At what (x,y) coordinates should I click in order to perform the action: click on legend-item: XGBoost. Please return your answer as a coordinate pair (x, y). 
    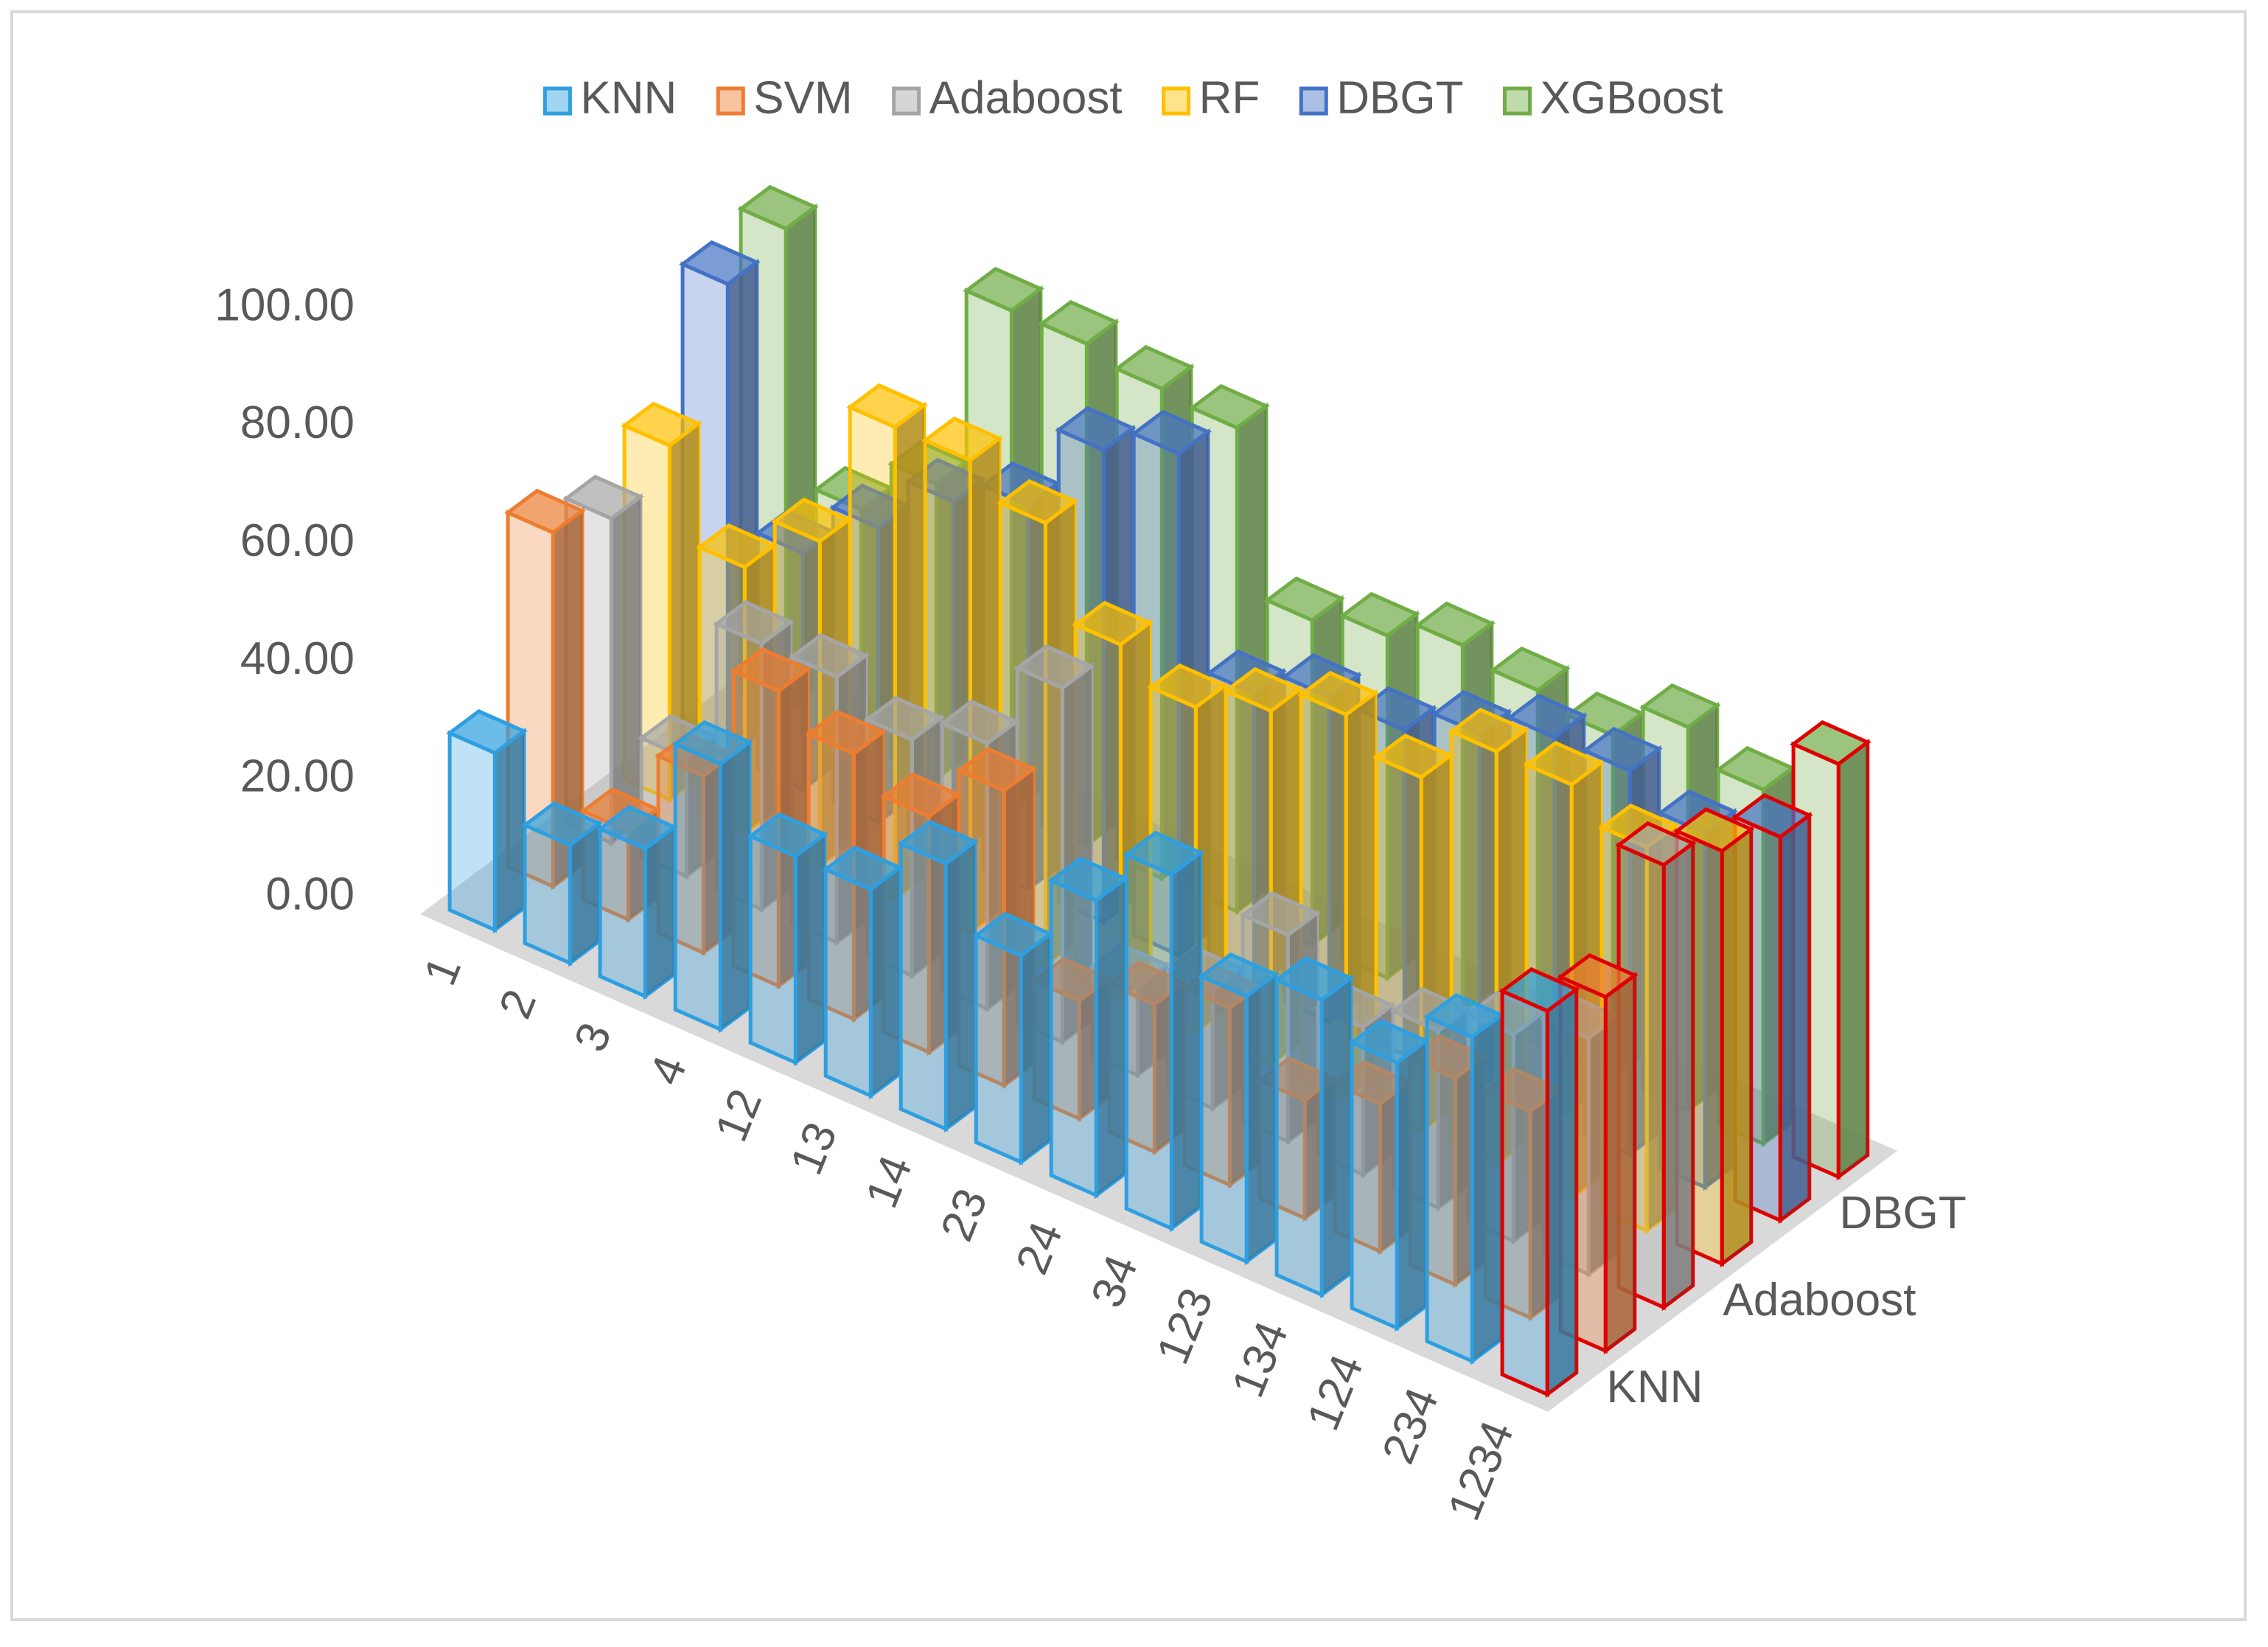
    Looking at the image, I should click on (1613, 97).